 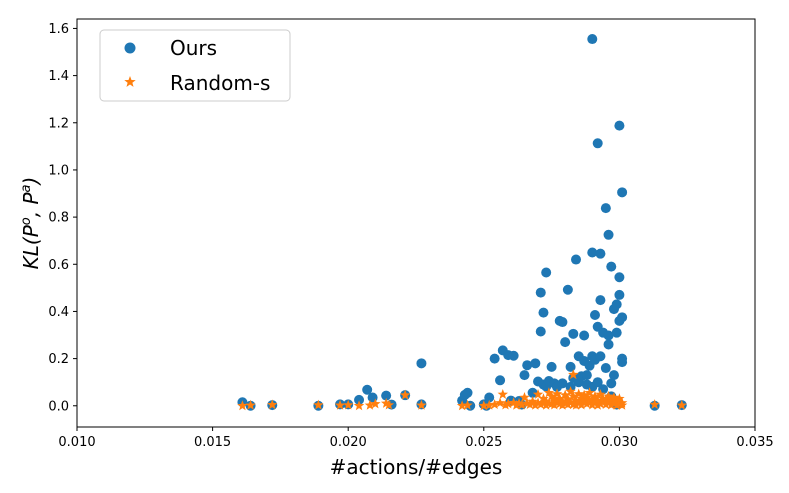 I want to click on legend-box, so click(x=195, y=65).